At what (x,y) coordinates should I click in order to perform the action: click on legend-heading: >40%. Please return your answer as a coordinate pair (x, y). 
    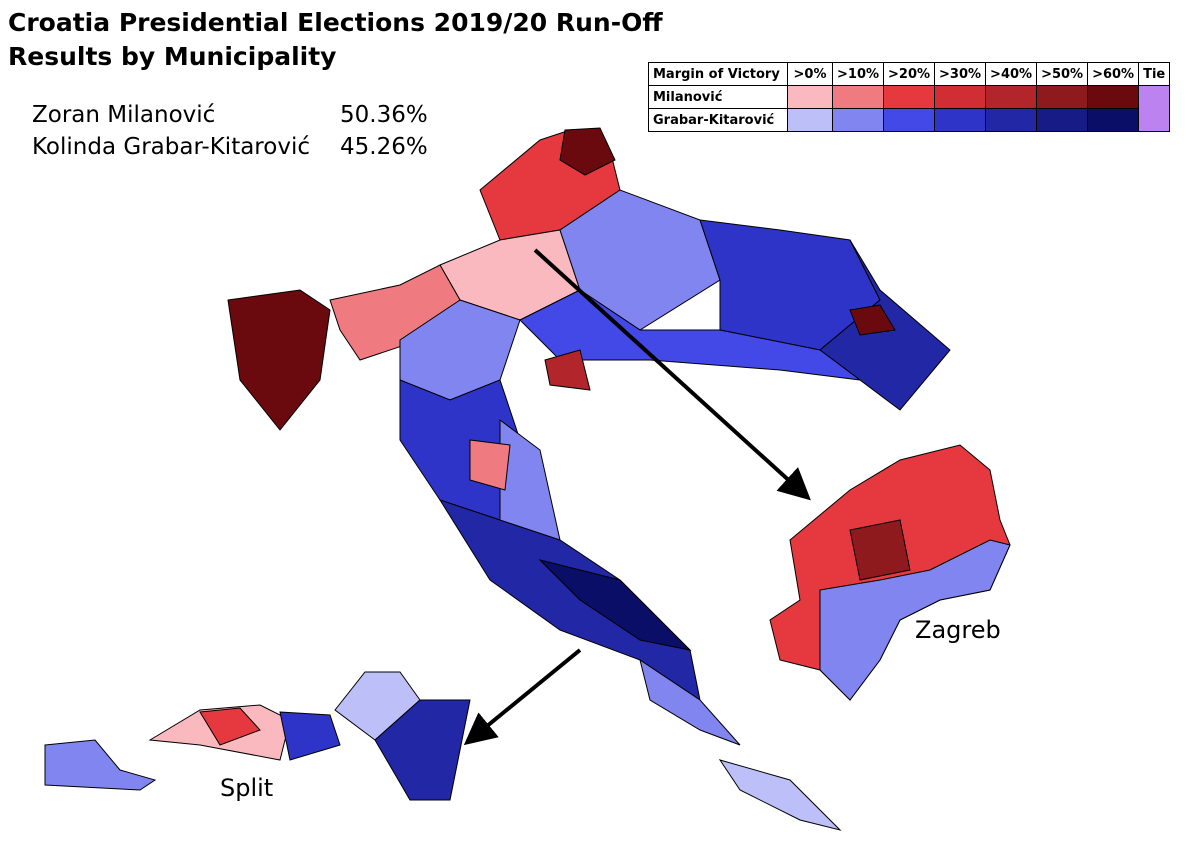
    Looking at the image, I should click on (1011, 74).